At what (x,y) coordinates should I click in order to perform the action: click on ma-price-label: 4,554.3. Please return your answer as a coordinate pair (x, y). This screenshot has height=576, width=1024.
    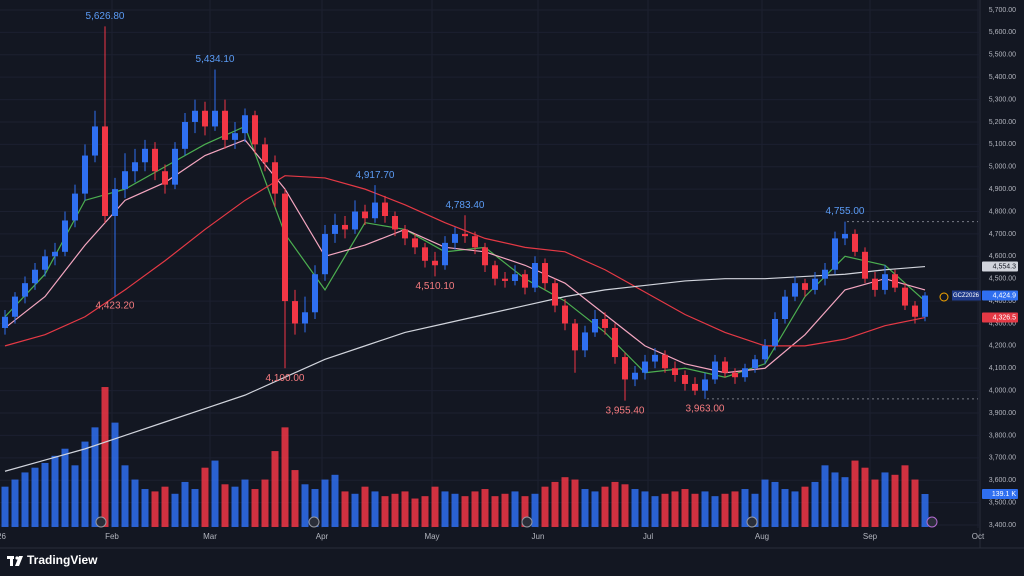
    Looking at the image, I should click on (1004, 266).